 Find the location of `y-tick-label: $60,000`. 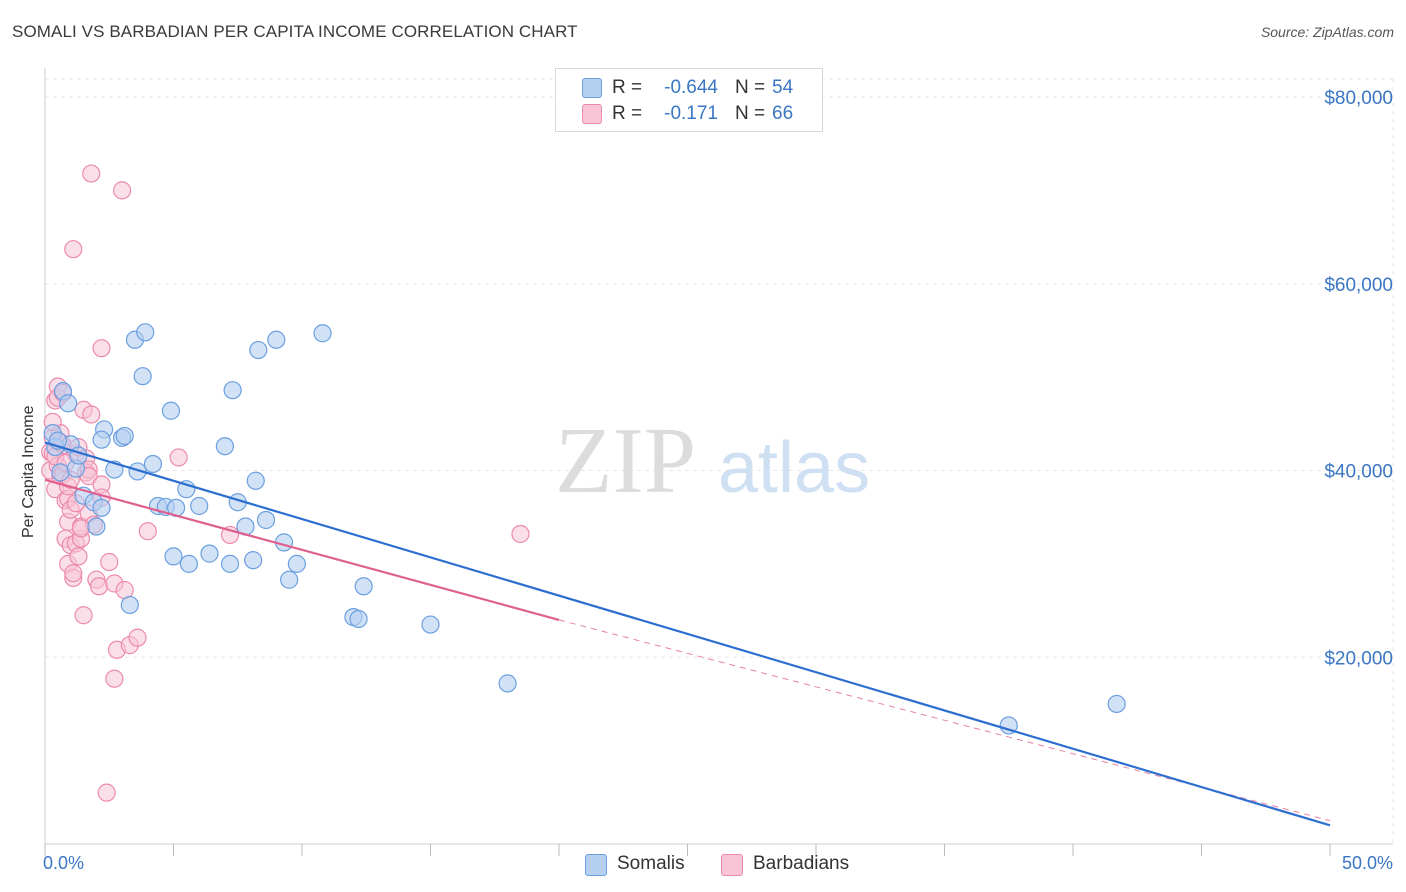

y-tick-label: $60,000 is located at coordinates (1358, 285).